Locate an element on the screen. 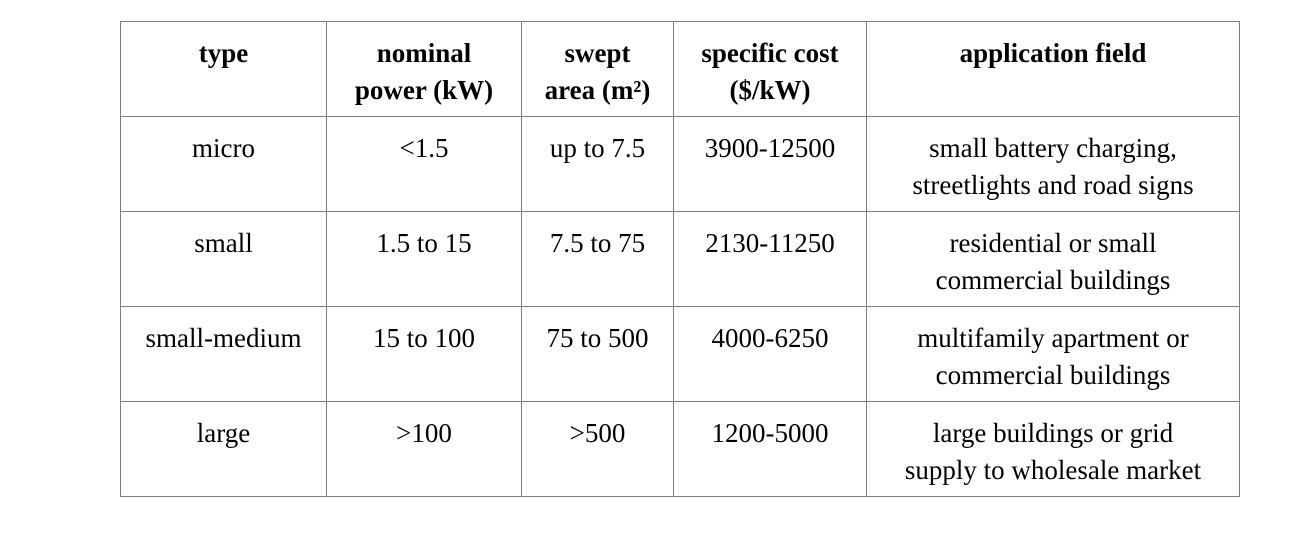 This screenshot has height=539, width=1295. cell-specific-cost: 3900-12500 is located at coordinates (770, 164).